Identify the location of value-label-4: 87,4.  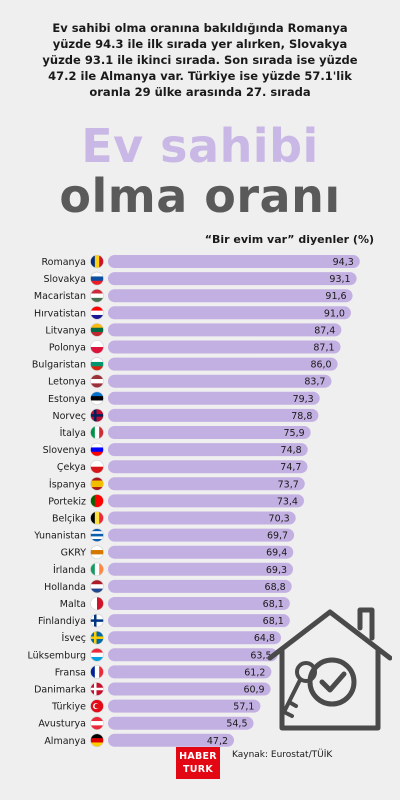
(324, 330).